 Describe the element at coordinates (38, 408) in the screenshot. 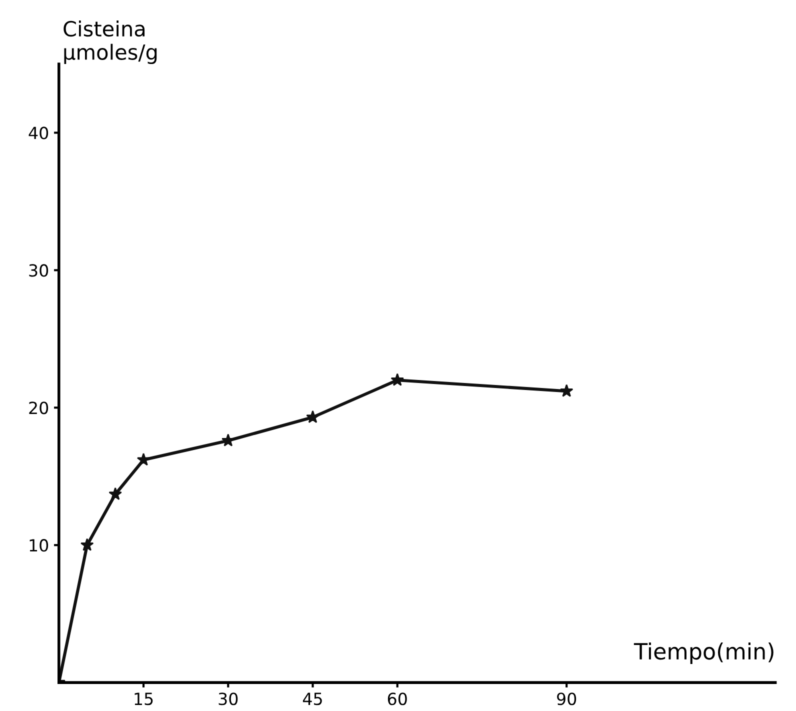

I see `y-tick-label: 20` at that location.